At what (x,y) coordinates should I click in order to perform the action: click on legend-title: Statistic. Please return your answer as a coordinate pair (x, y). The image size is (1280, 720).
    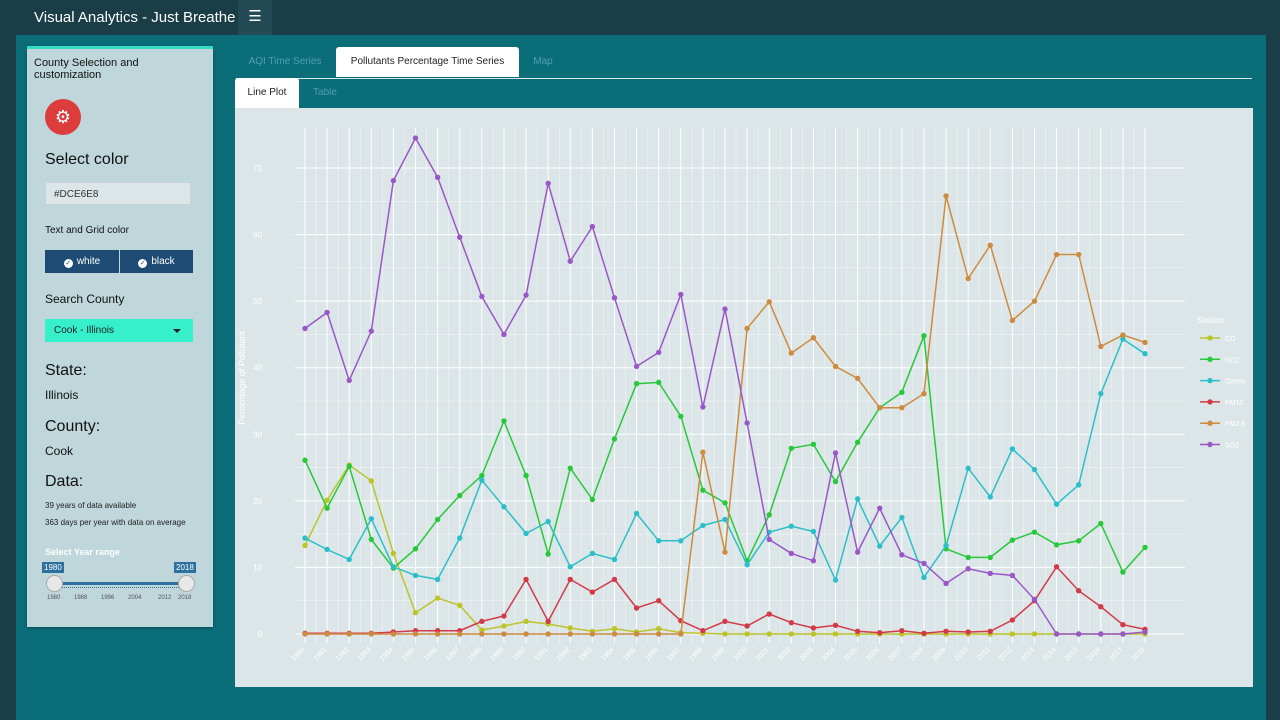
    Looking at the image, I should click on (1211, 320).